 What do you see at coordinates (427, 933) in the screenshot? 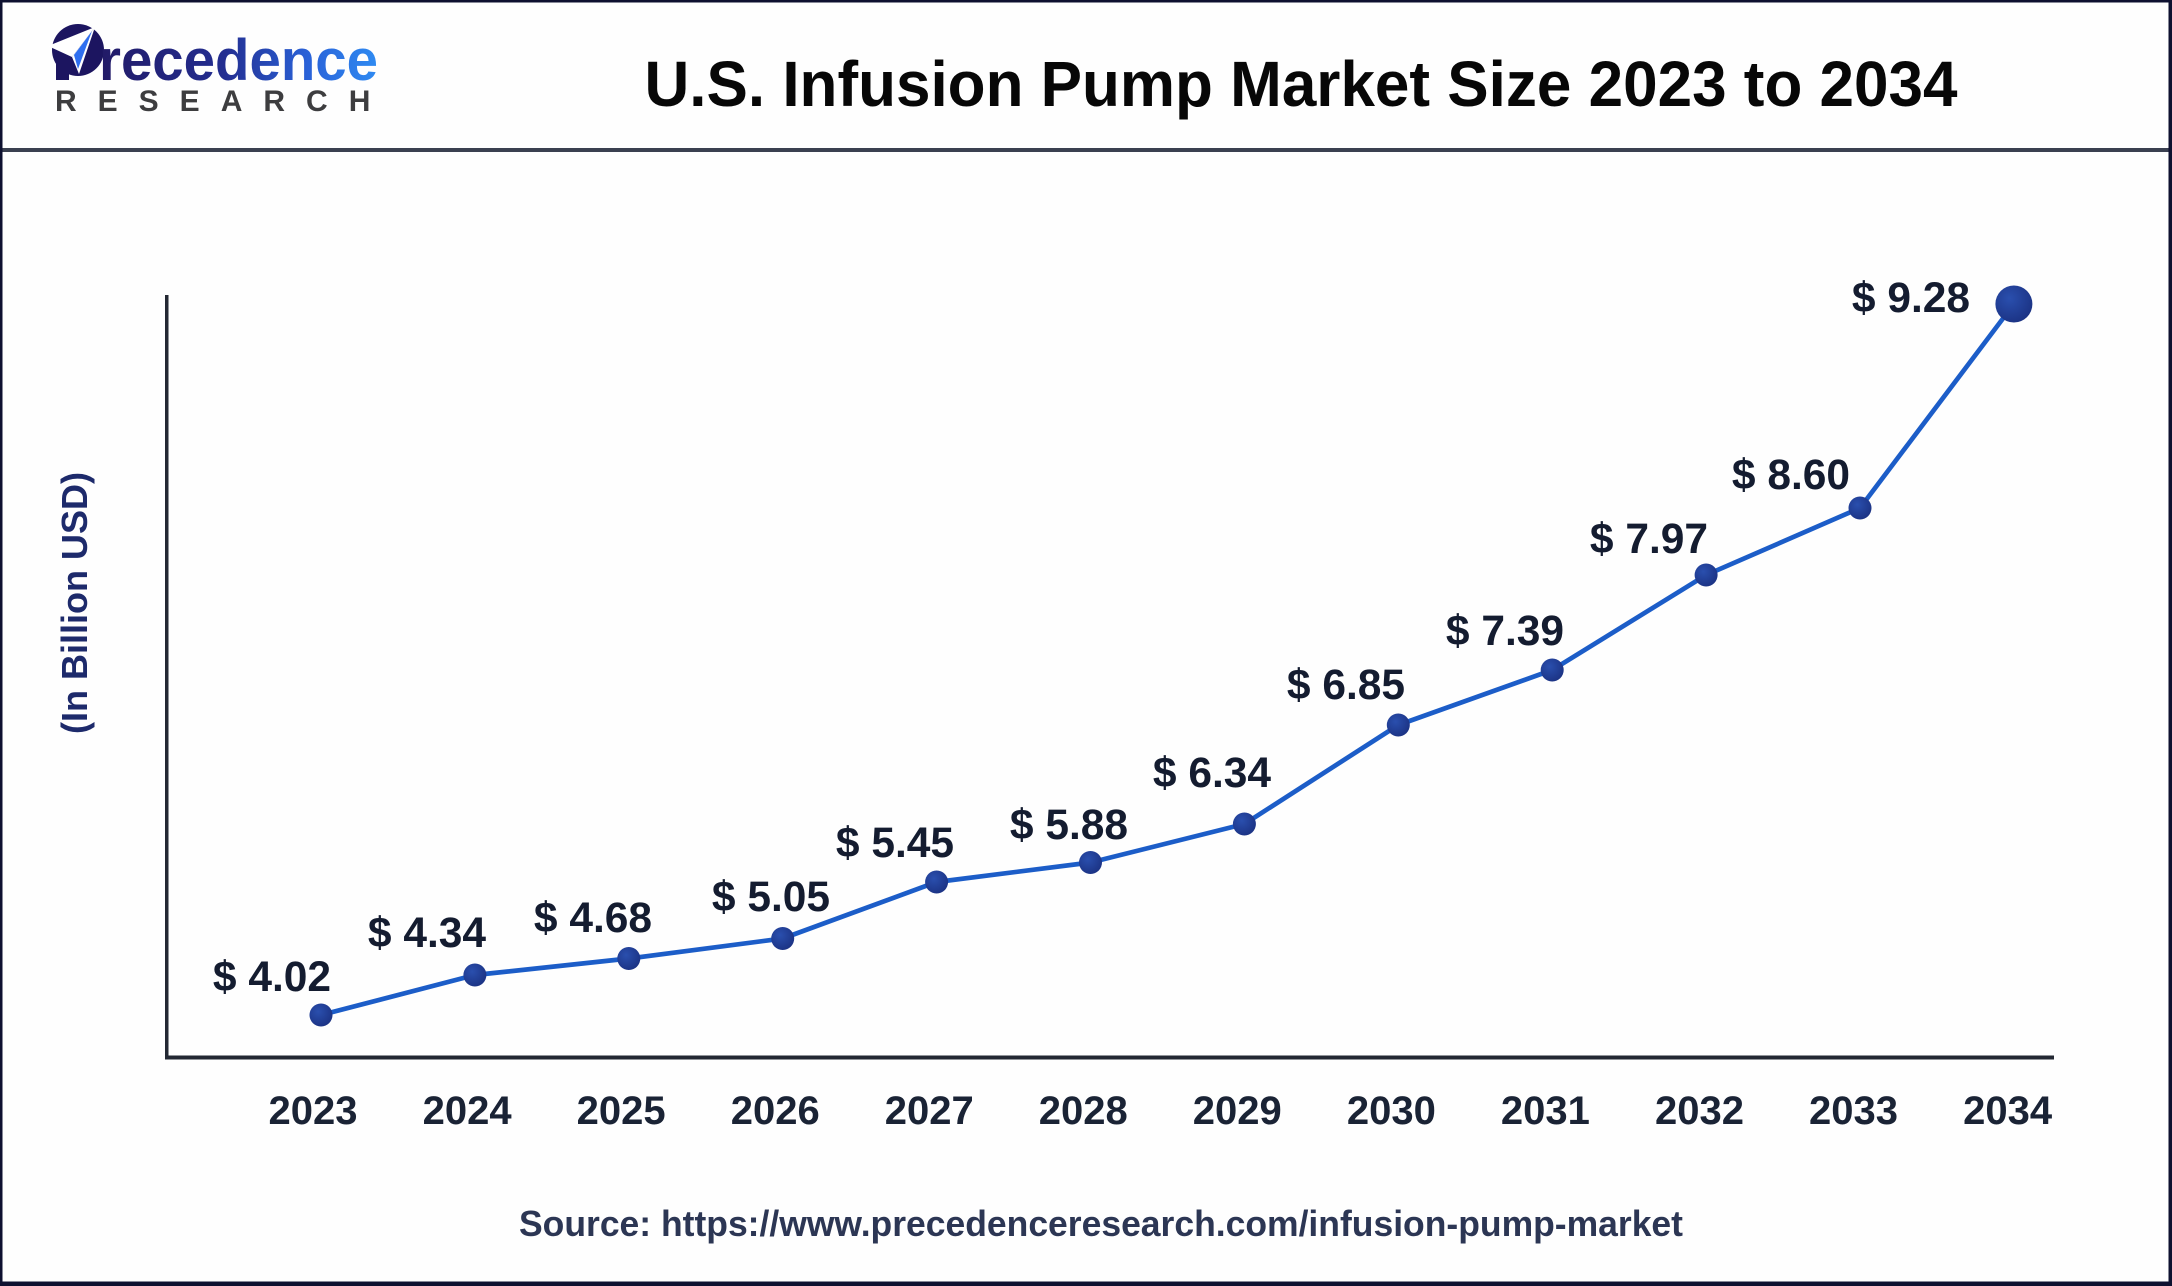
I see `svg-text: $ 4.34` at bounding box center [427, 933].